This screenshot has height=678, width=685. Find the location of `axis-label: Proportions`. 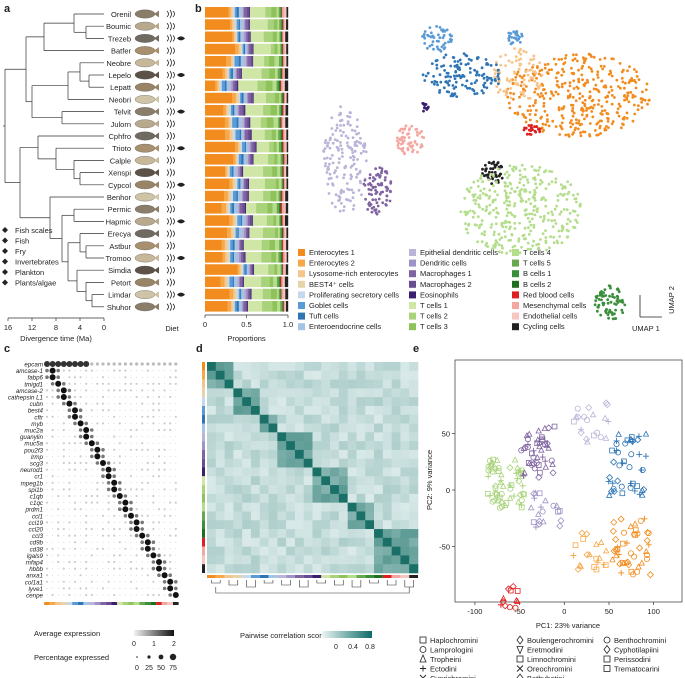

axis-label: Proportions is located at coordinates (246, 338).